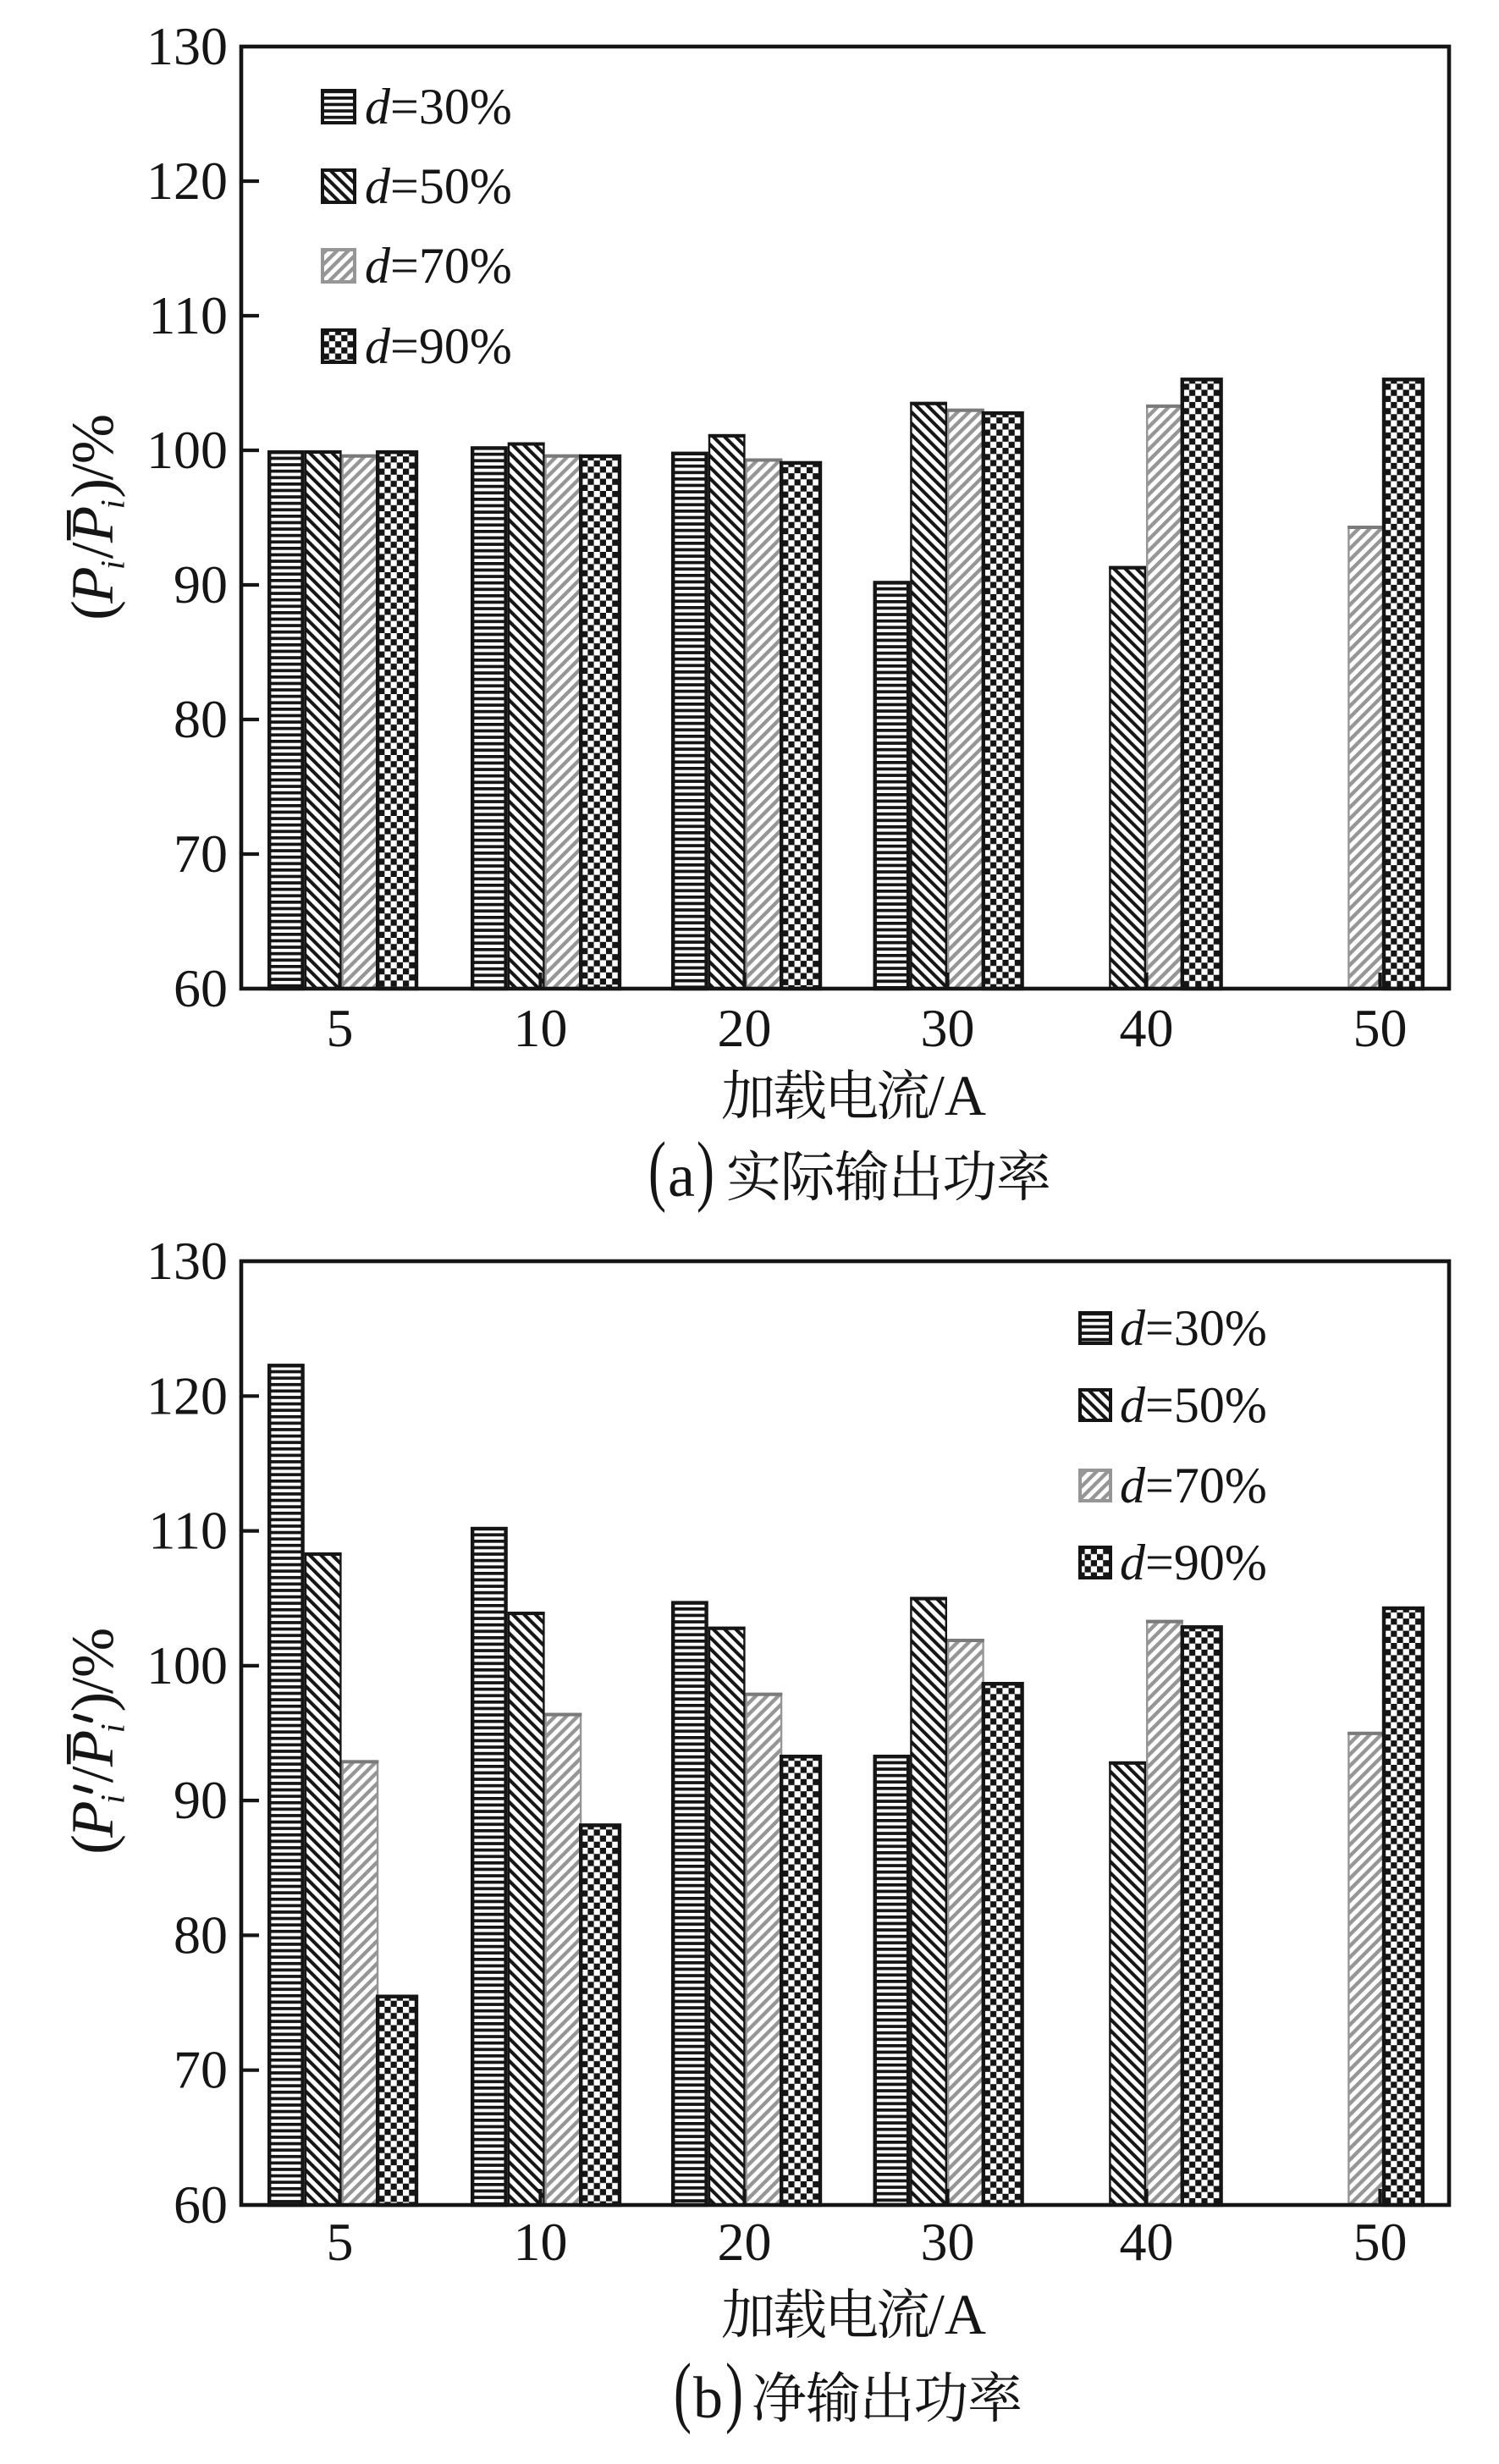 The height and width of the screenshot is (2464, 1499). Describe the element at coordinates (681, 1176) in the screenshot. I see `svg-text: a` at that location.